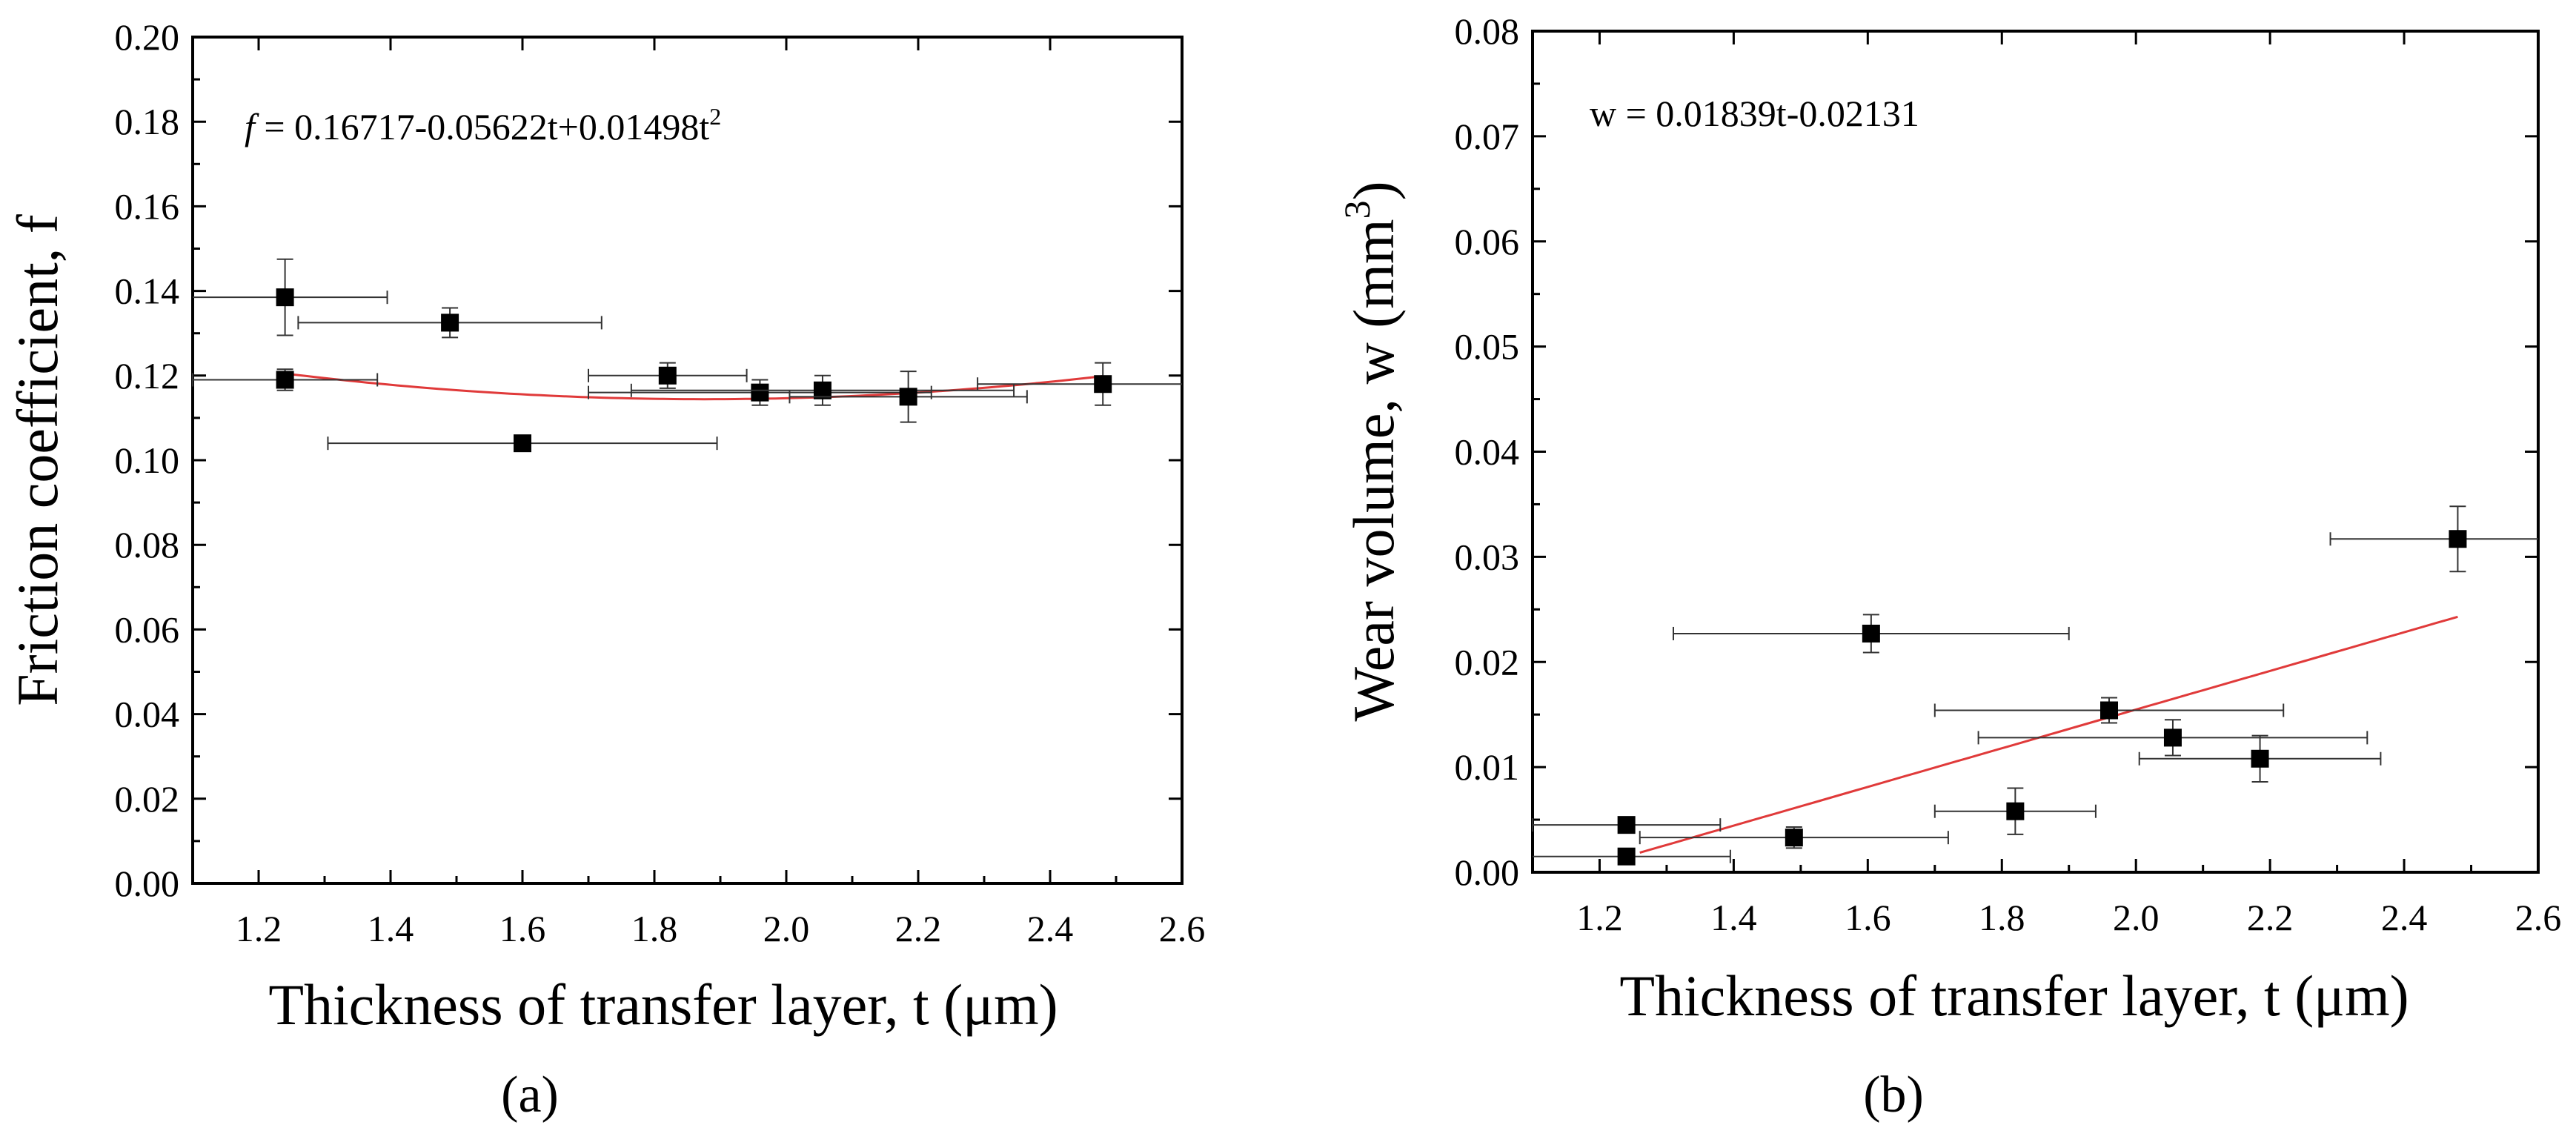  What do you see at coordinates (1371, 451) in the screenshot?
I see `y-axis-label: Wear volume, w (mm3)` at bounding box center [1371, 451].